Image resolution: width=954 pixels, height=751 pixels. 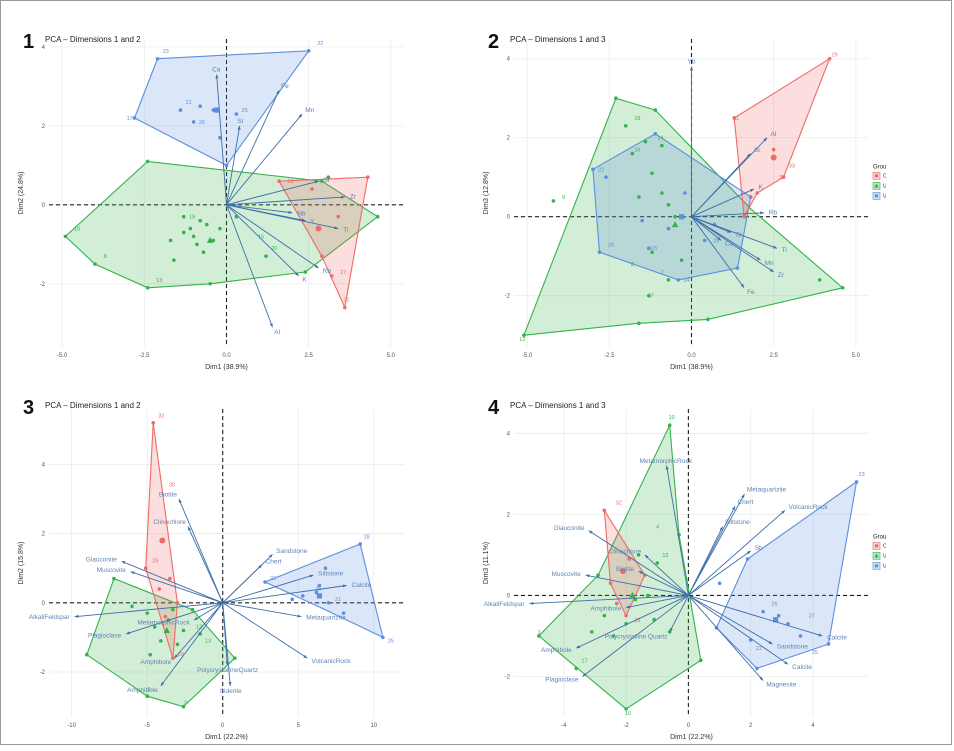 What do you see at coordinates (29, 42) in the screenshot?
I see `panel-number-1: 1` at bounding box center [29, 42].